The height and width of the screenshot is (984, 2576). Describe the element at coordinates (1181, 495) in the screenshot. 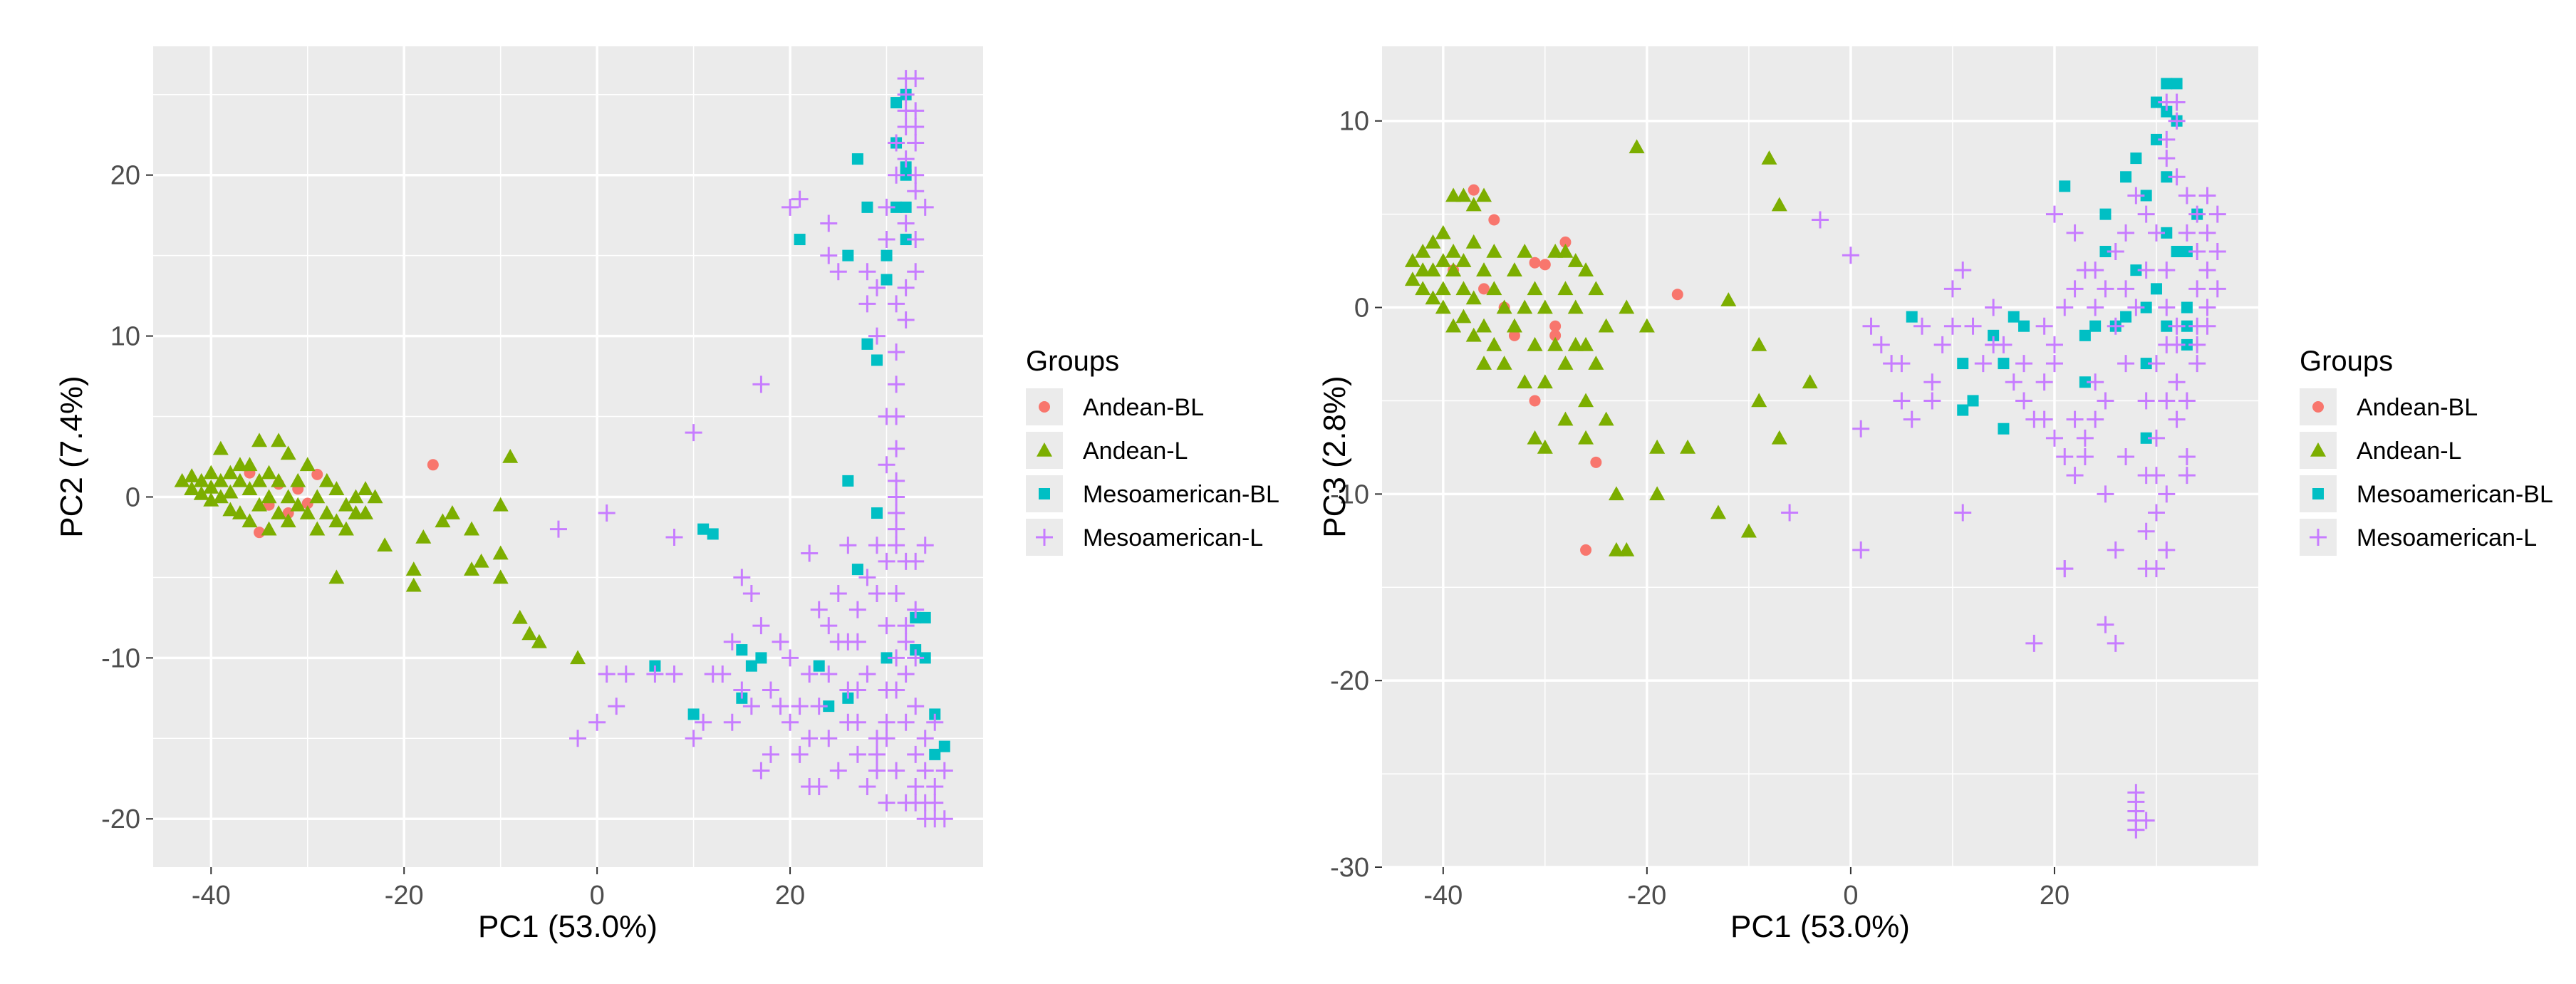

I see `legend-label-mesoamerican-bl: Mesoamerican-BL` at that location.